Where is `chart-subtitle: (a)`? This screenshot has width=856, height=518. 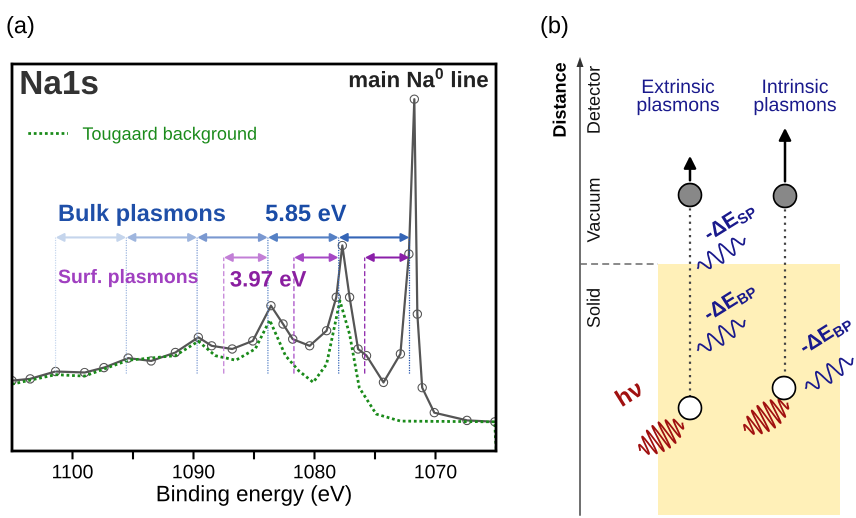 chart-subtitle: (a) is located at coordinates (20, 27).